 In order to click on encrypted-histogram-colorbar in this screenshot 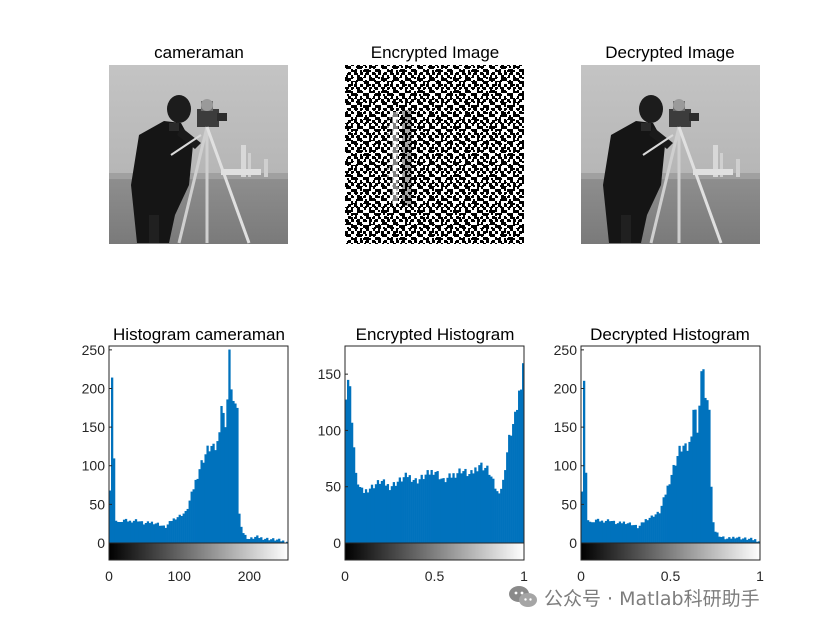, I will do `click(434, 551)`.